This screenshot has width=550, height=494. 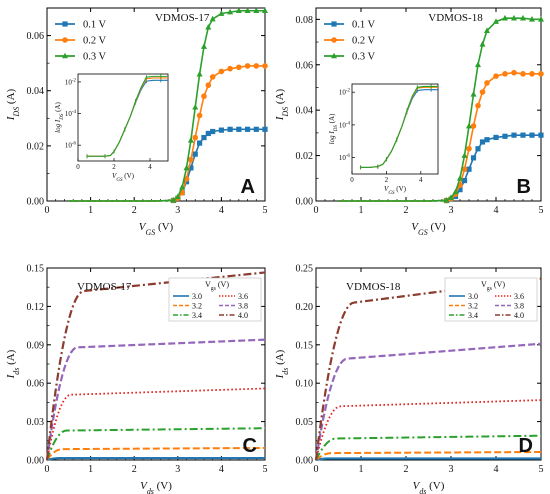 I want to click on legend: Vgs (V)3.03.23.43.63.84.0, so click(x=491, y=299).